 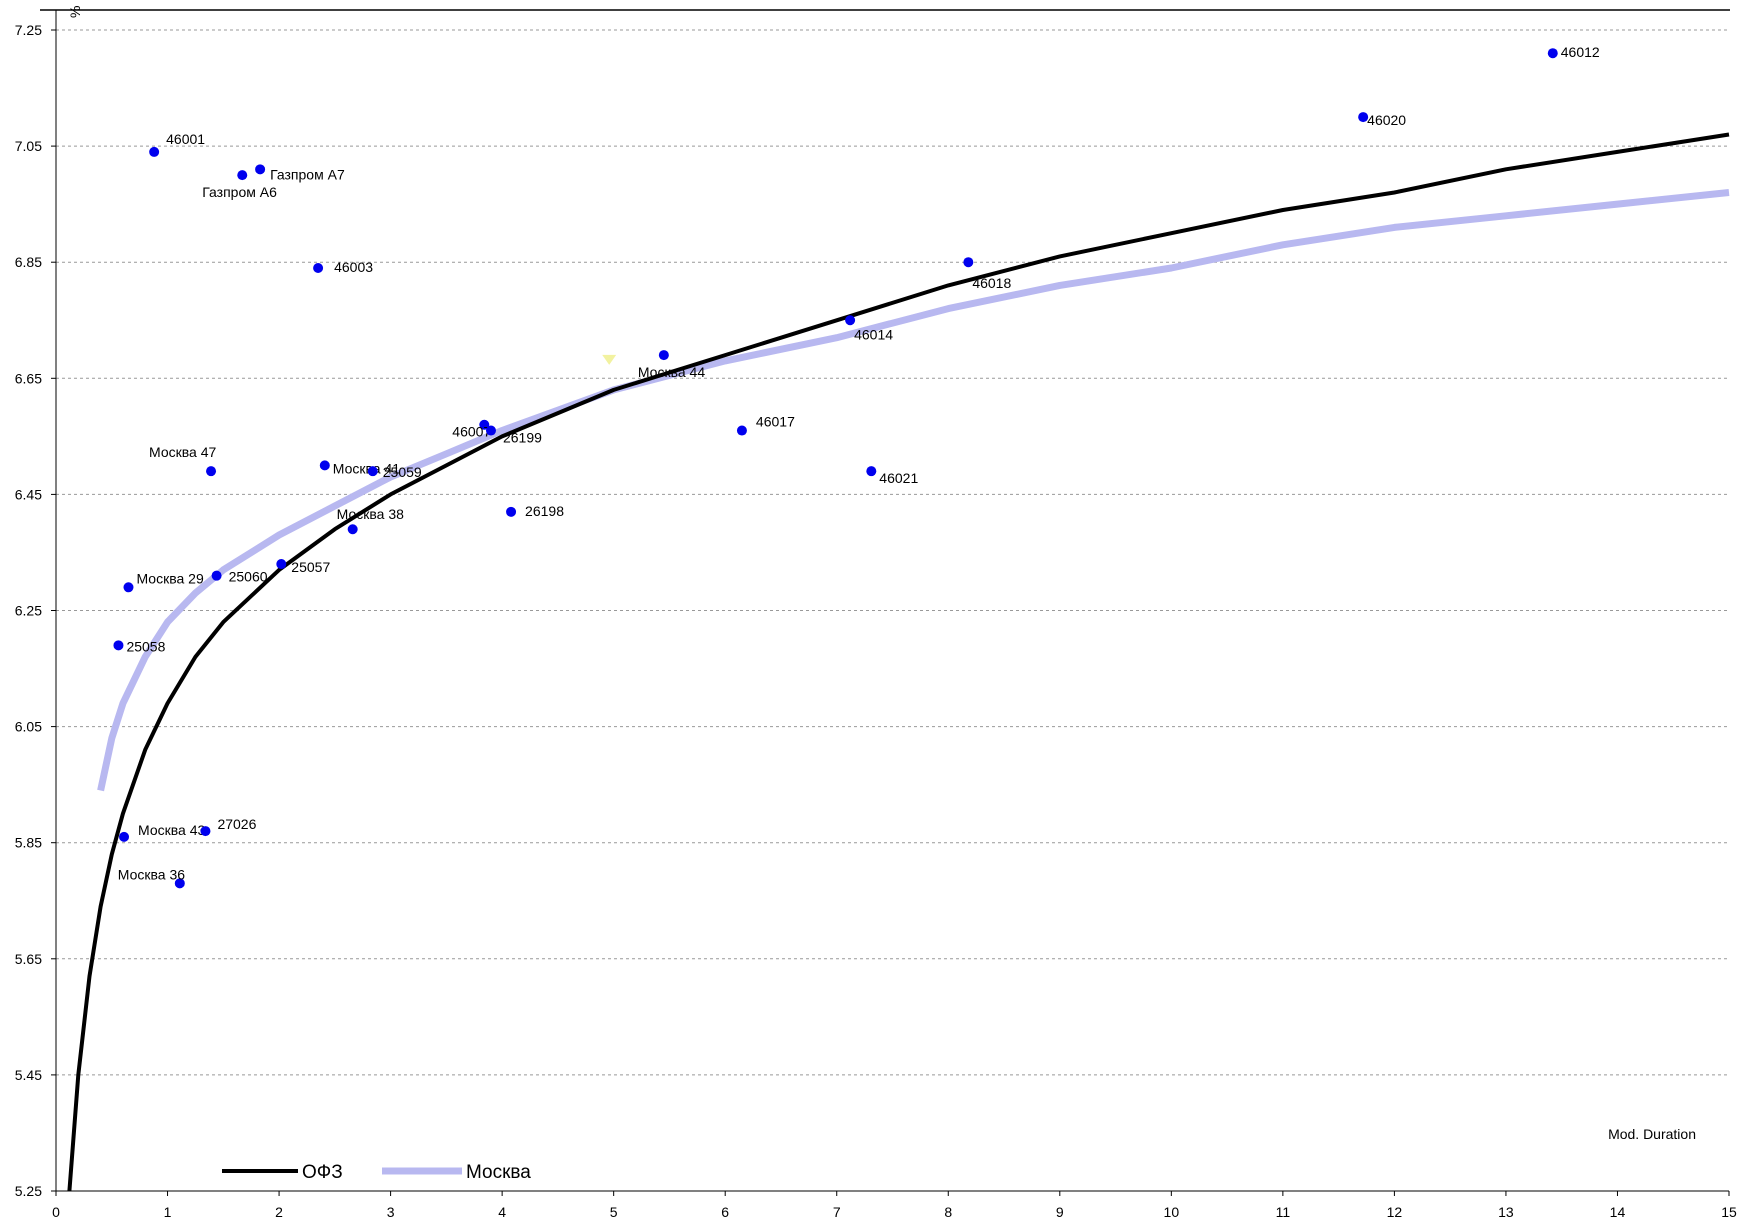 I want to click on x-tick-label: 5, so click(x=614, y=1212).